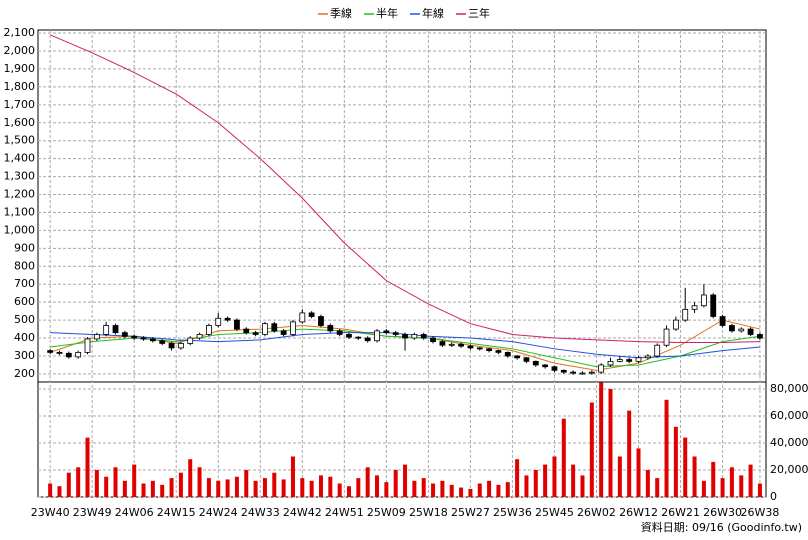 The width and height of the screenshot is (808, 540). Describe the element at coordinates (759, 512) in the screenshot. I see `x-tick-label: 26W38` at that location.